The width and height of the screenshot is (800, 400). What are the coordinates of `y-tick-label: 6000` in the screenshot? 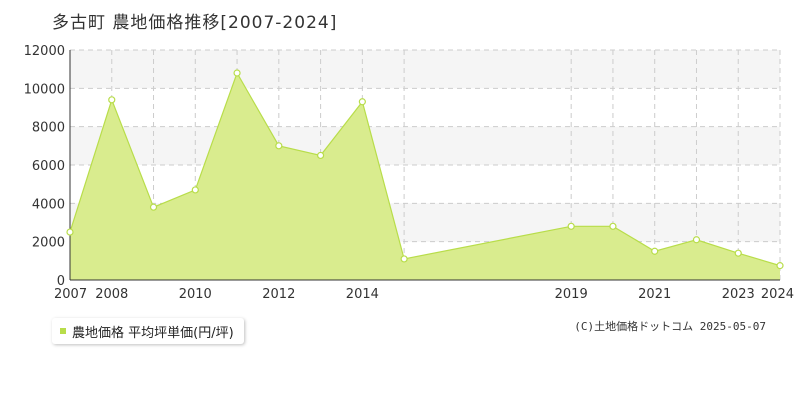 It's located at (48, 166).